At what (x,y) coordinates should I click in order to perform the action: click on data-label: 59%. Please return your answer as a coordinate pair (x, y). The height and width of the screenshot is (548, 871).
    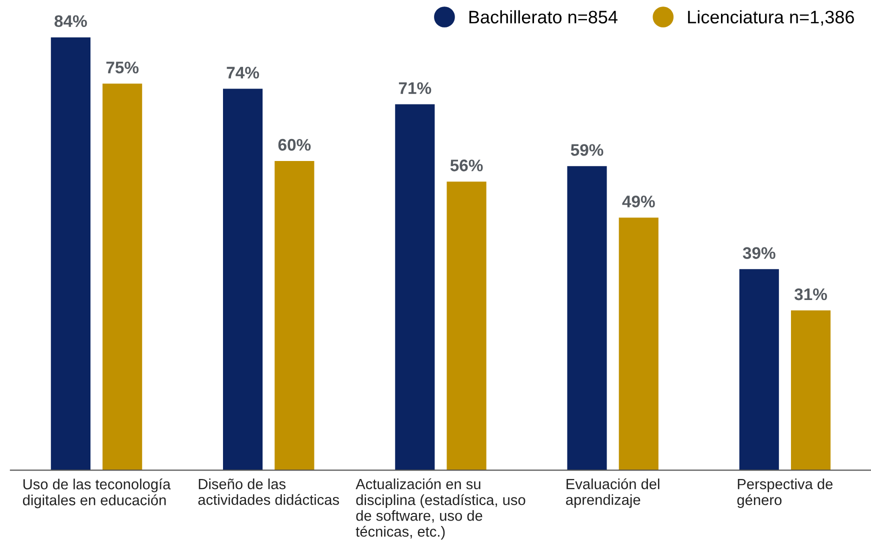
    Looking at the image, I should click on (587, 150).